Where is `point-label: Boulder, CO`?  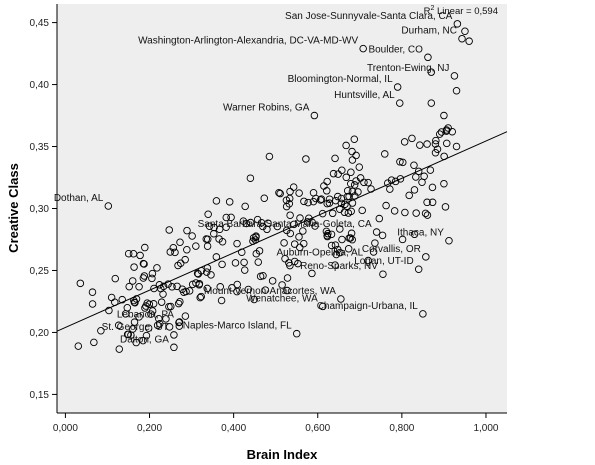
point-label: Boulder, CO is located at coordinates (395, 49).